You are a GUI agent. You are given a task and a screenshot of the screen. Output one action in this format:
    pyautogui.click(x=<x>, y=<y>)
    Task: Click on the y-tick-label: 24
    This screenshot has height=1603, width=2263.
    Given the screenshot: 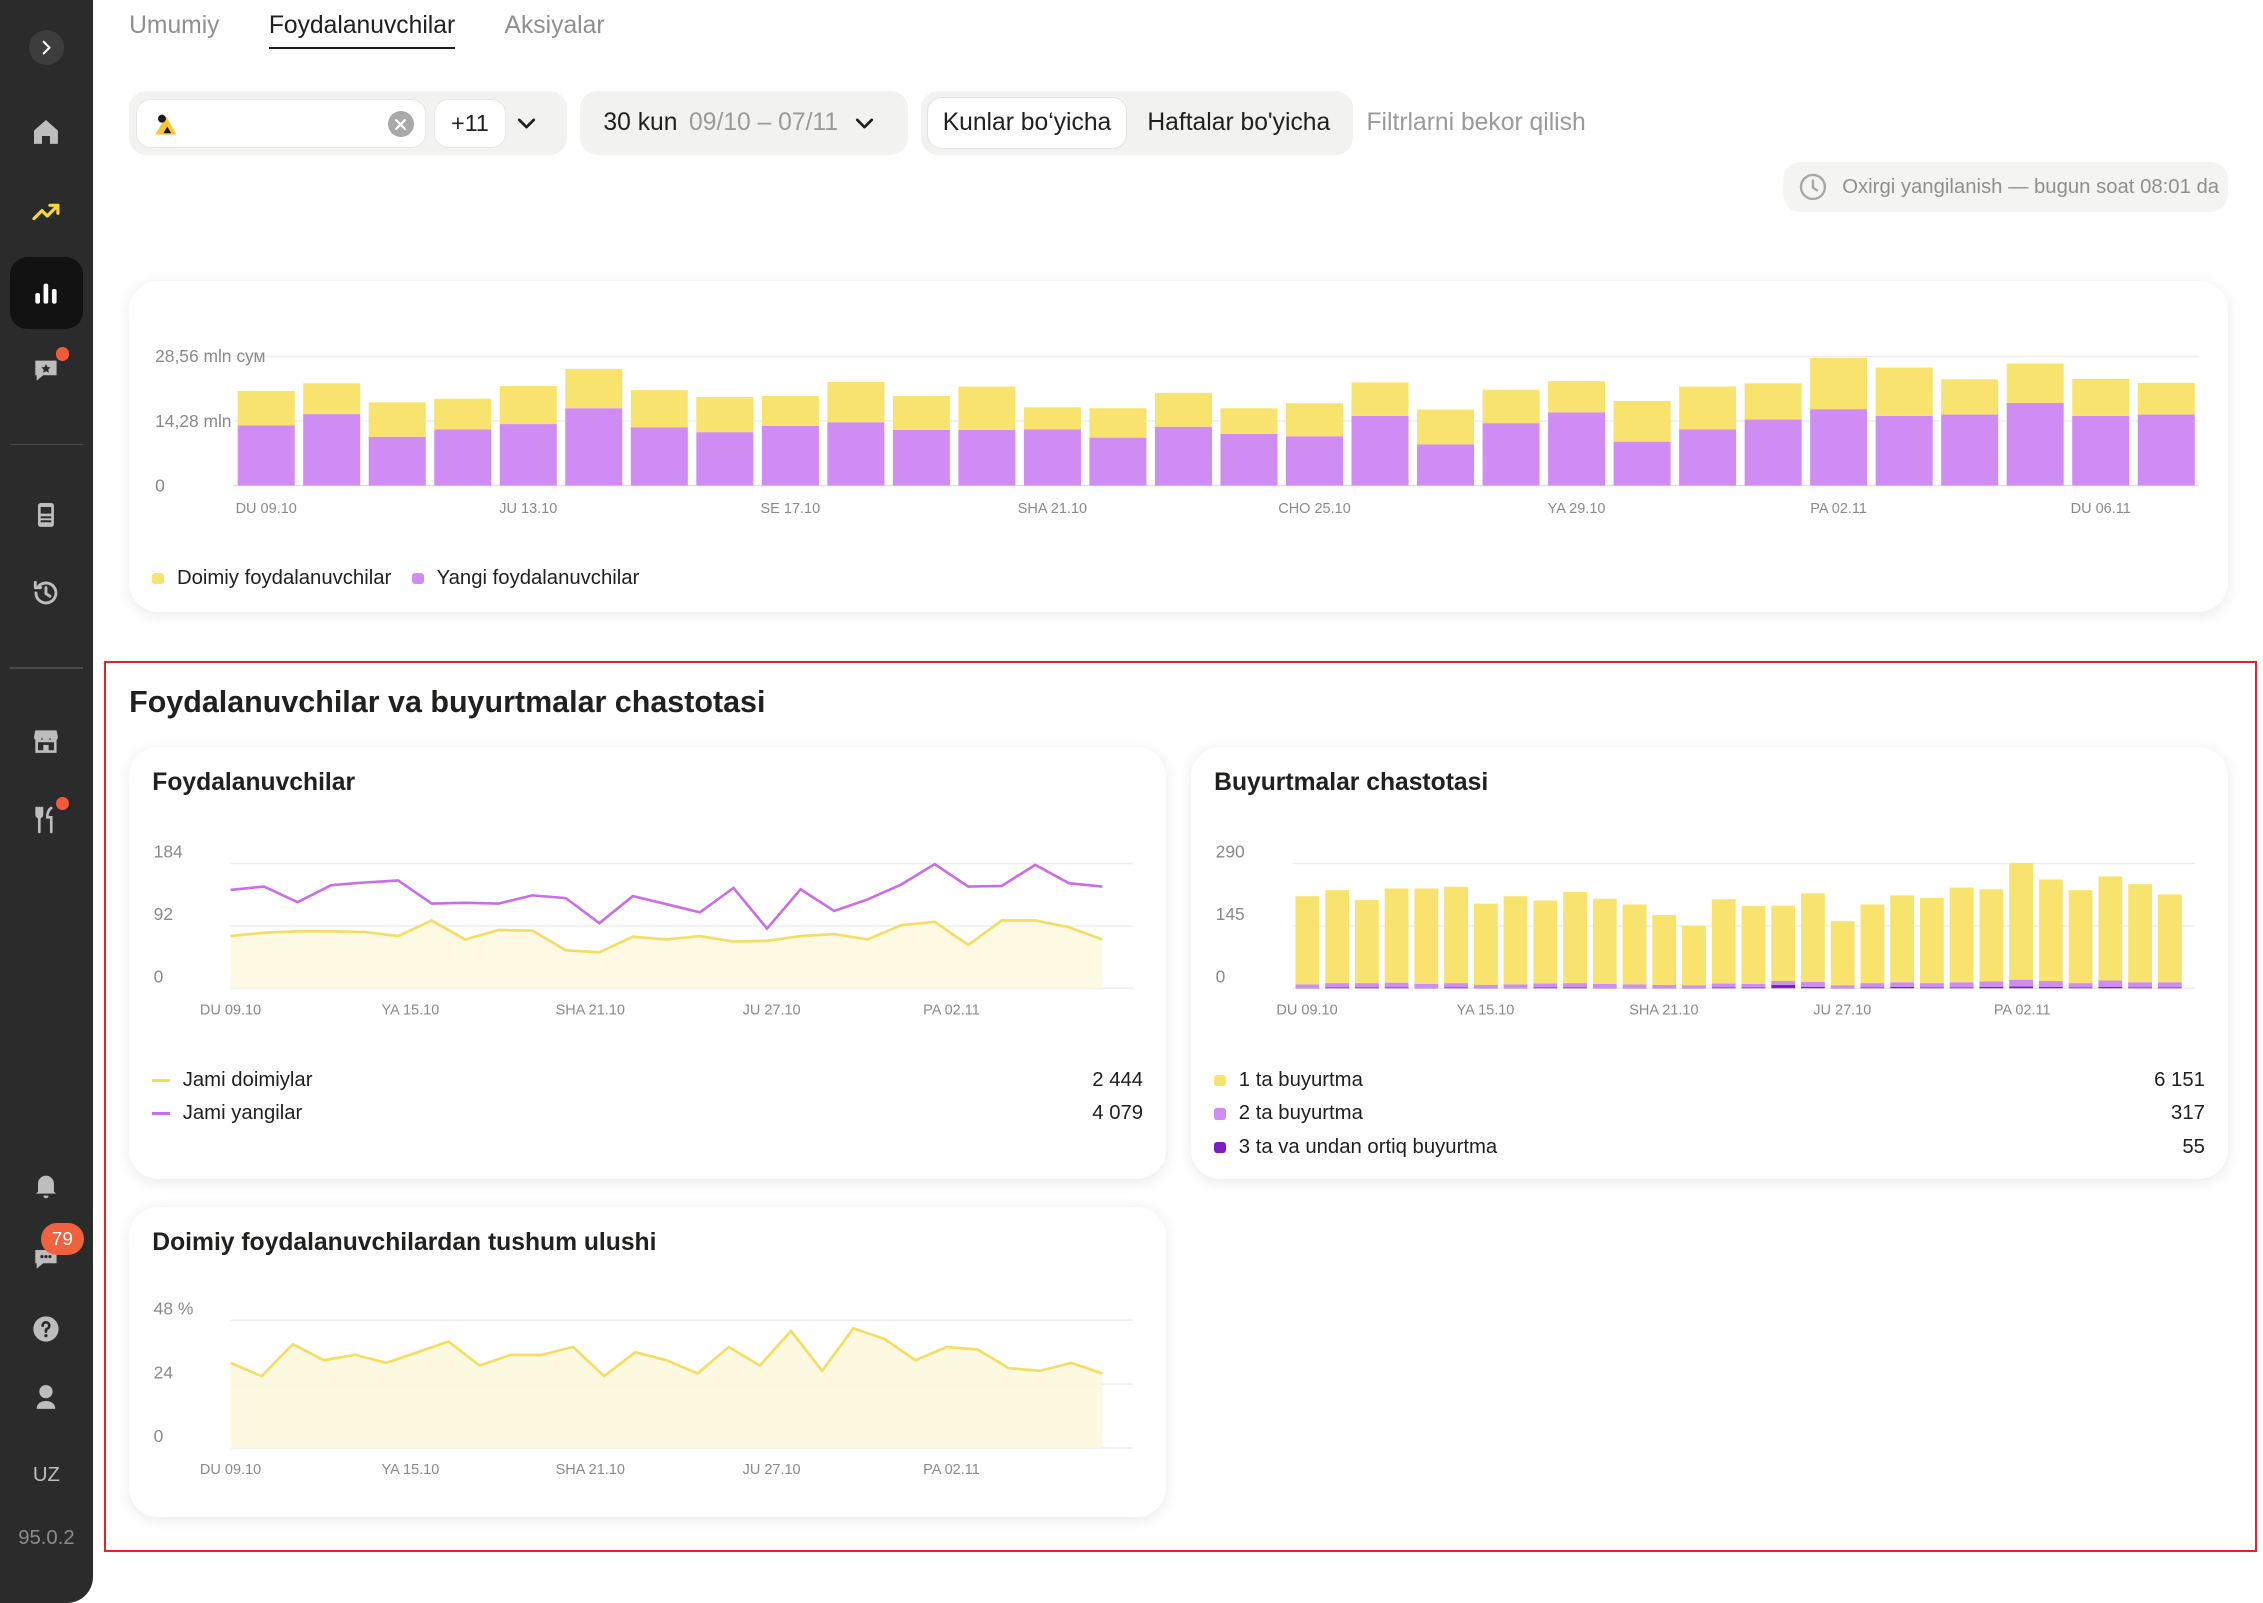 What is the action you would take?
    pyautogui.click(x=164, y=1372)
    